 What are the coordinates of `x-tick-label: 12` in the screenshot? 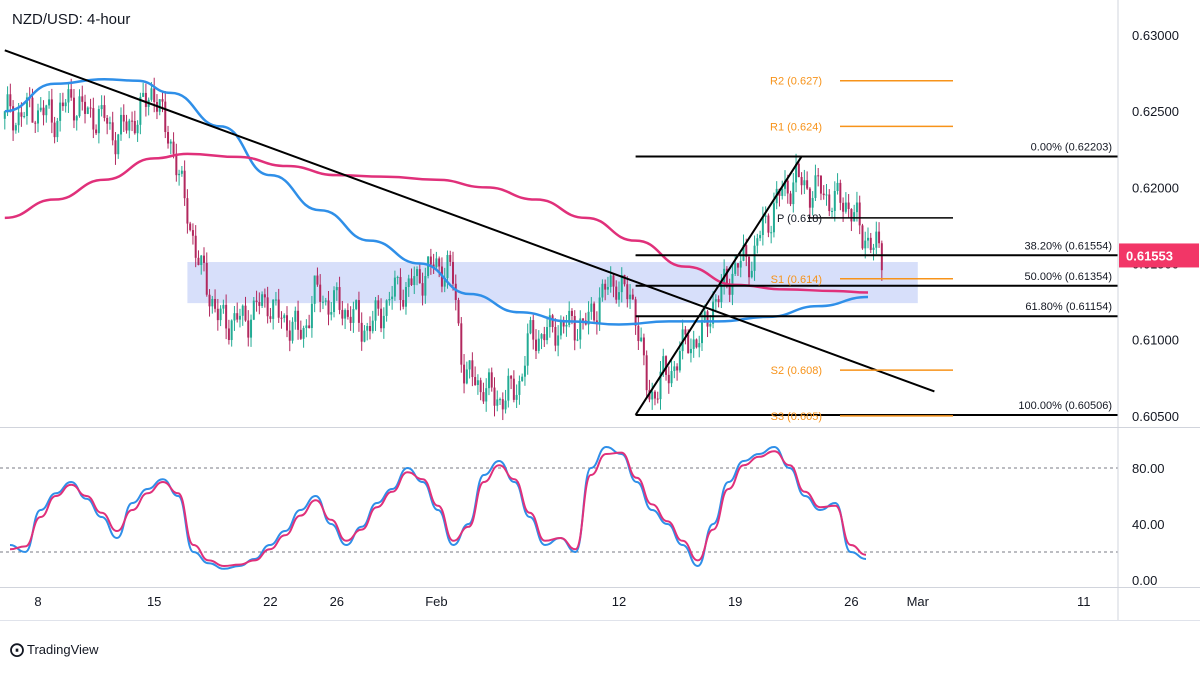 It's located at (619, 601).